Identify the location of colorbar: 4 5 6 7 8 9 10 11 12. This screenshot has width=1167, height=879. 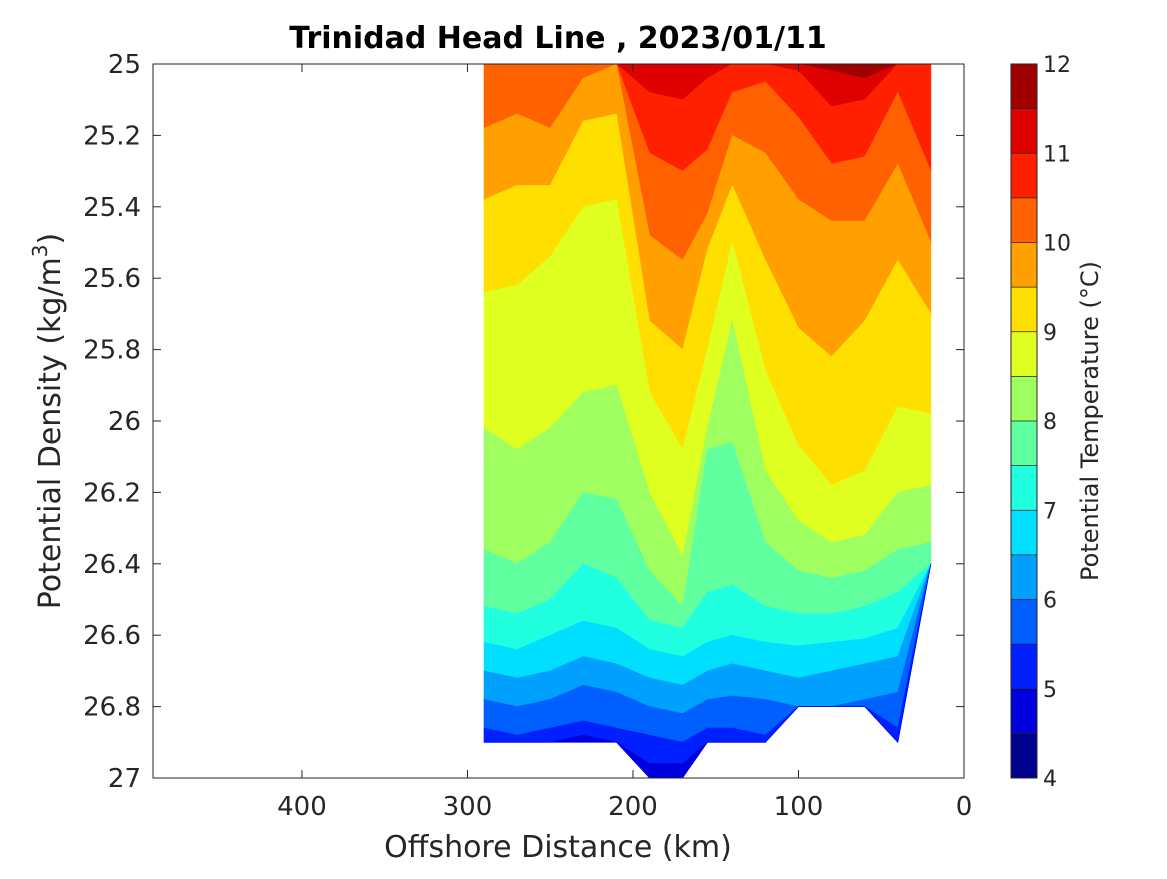
(1040, 422).